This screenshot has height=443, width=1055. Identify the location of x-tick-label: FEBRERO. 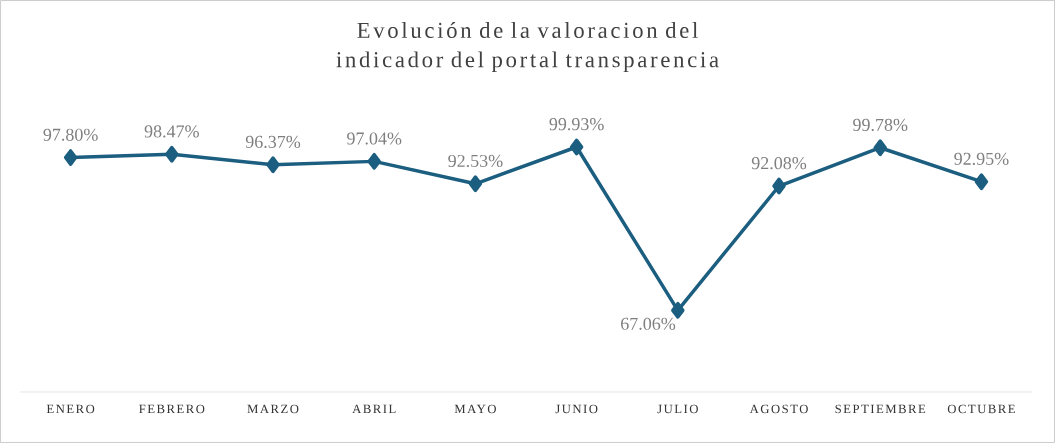
(172, 409).